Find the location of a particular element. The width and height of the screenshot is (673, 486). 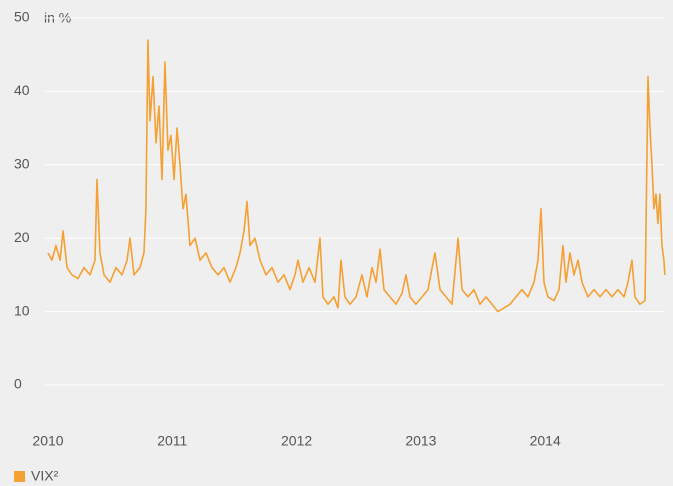

y-tick-label: 30 is located at coordinates (22, 164).